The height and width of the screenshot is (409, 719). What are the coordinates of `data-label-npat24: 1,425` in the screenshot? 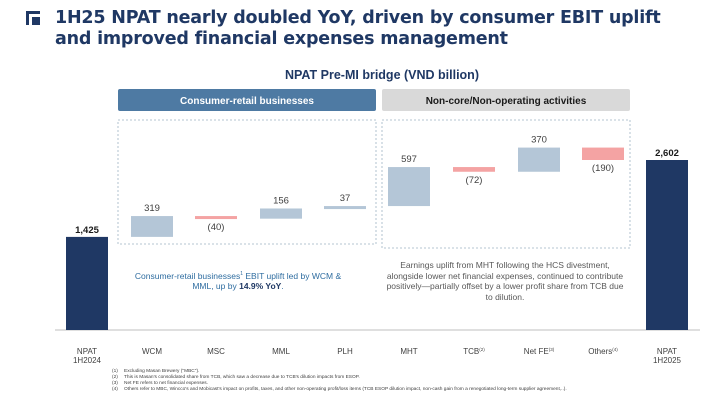 It's located at (87, 230).